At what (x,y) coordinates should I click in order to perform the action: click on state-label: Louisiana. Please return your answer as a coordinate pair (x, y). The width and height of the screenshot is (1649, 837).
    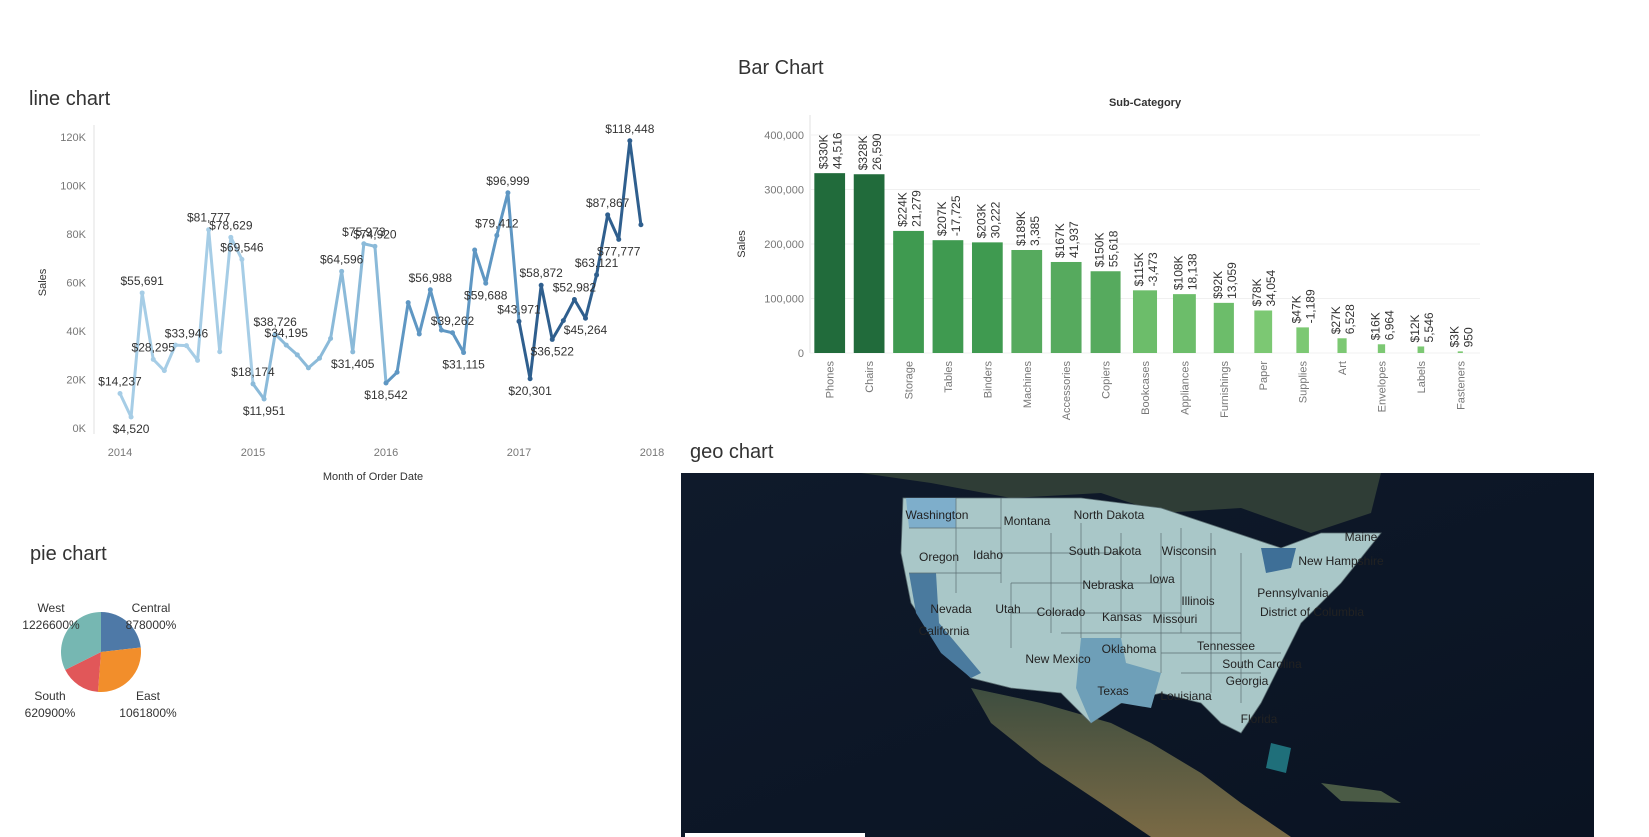
    Looking at the image, I should click on (1186, 696).